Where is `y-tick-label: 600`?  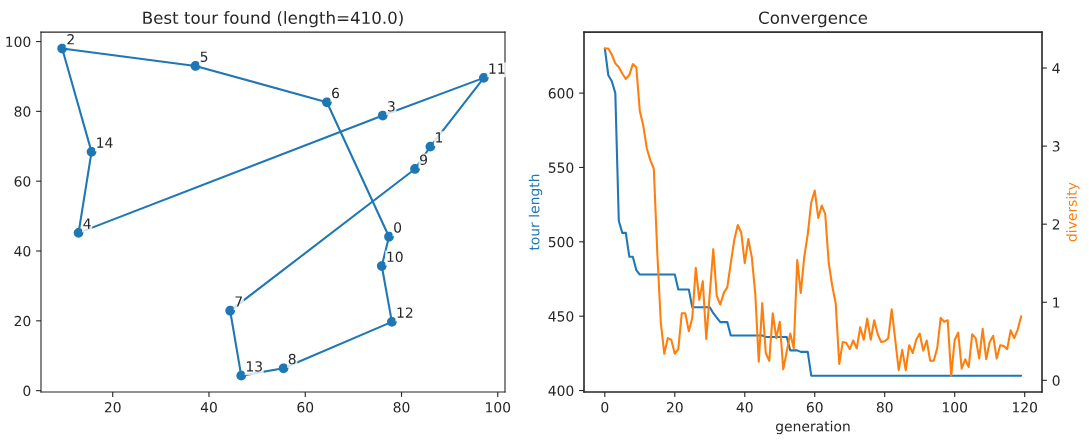 y-tick-label: 600 is located at coordinates (561, 93).